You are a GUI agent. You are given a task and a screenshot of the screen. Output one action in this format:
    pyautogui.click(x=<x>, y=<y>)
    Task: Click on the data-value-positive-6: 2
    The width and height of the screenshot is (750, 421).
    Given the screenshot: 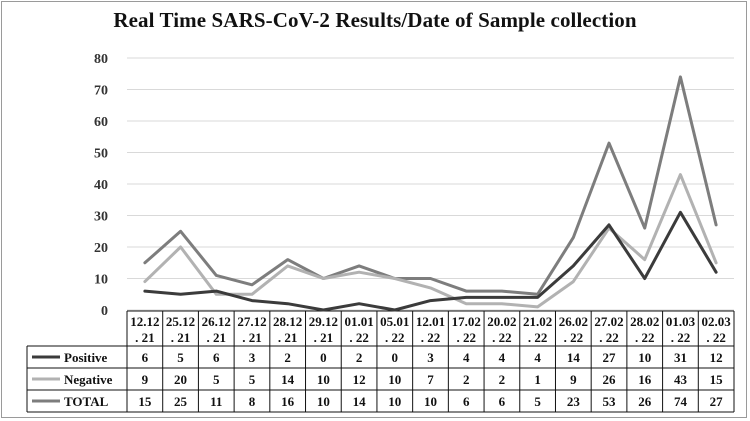 What is the action you would take?
    pyautogui.click(x=359, y=357)
    